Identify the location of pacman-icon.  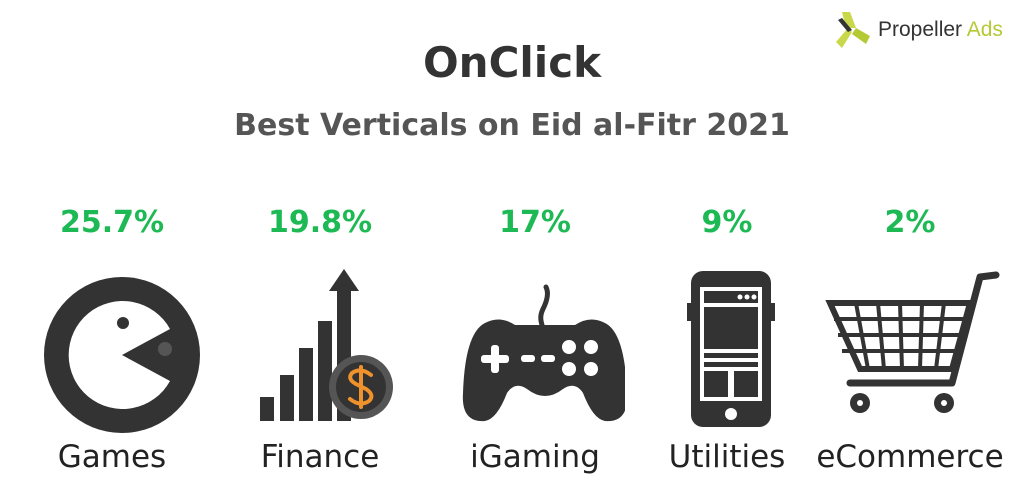
(122, 355).